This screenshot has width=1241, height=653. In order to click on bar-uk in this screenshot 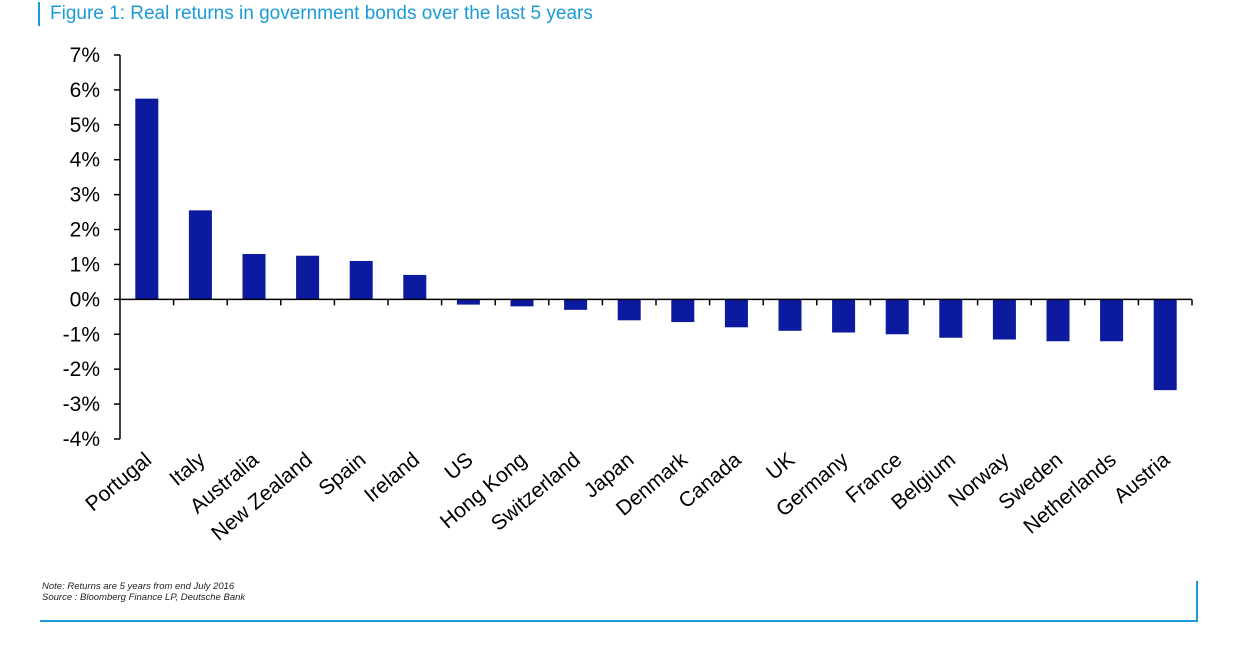, I will do `click(790, 315)`.